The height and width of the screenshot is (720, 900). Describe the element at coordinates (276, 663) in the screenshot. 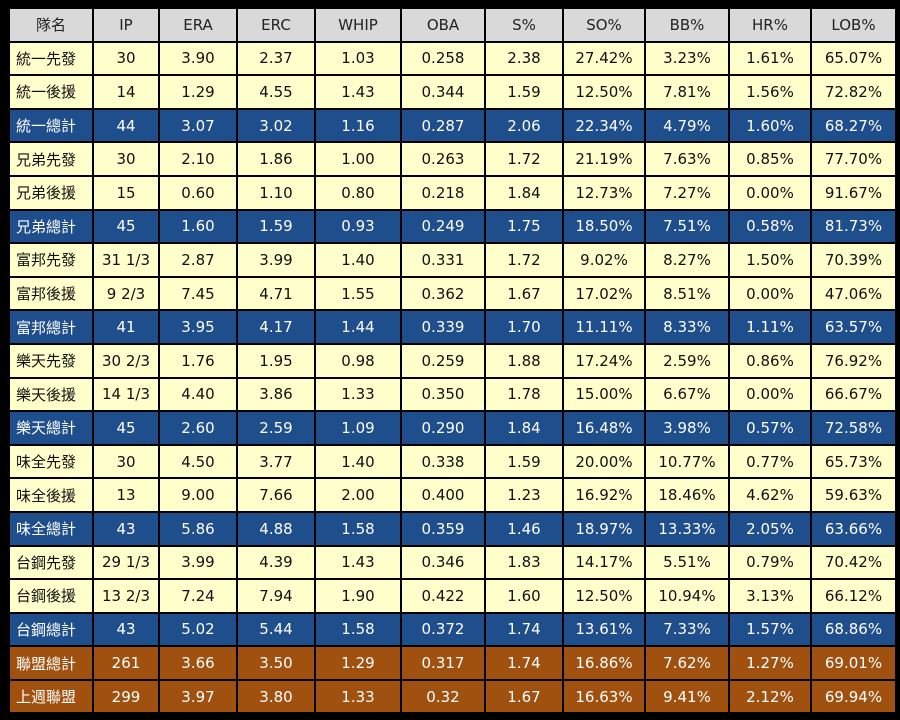

I see `cell-erc: 3.50` at that location.